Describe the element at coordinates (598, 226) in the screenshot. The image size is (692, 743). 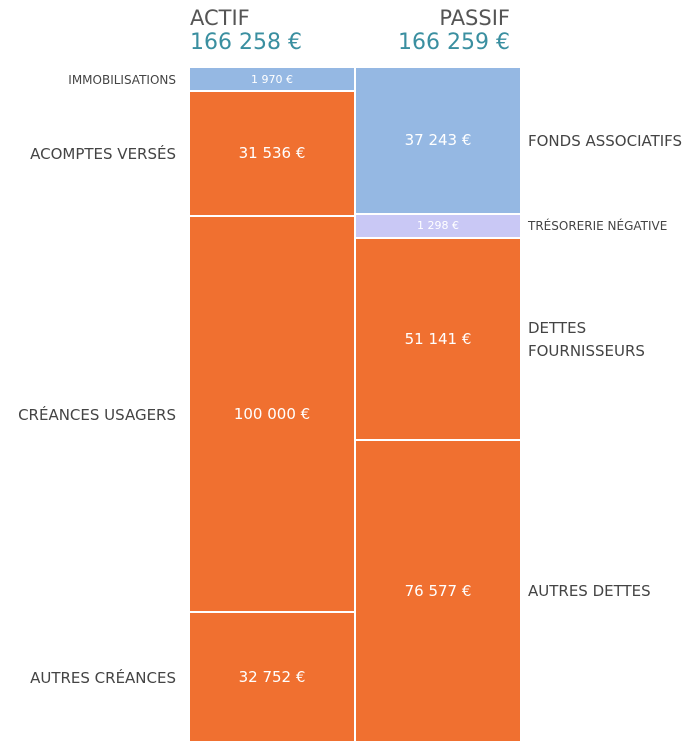
I see `segment-label: TRÉSORERIE NÉGATIVE` at that location.